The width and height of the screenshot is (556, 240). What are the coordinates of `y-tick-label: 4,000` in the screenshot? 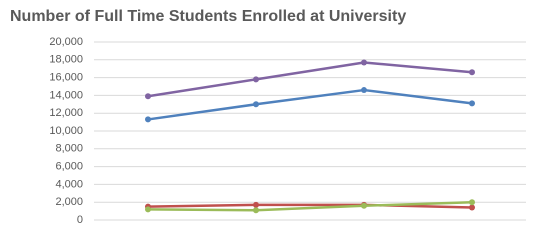 It's located at (69, 184).